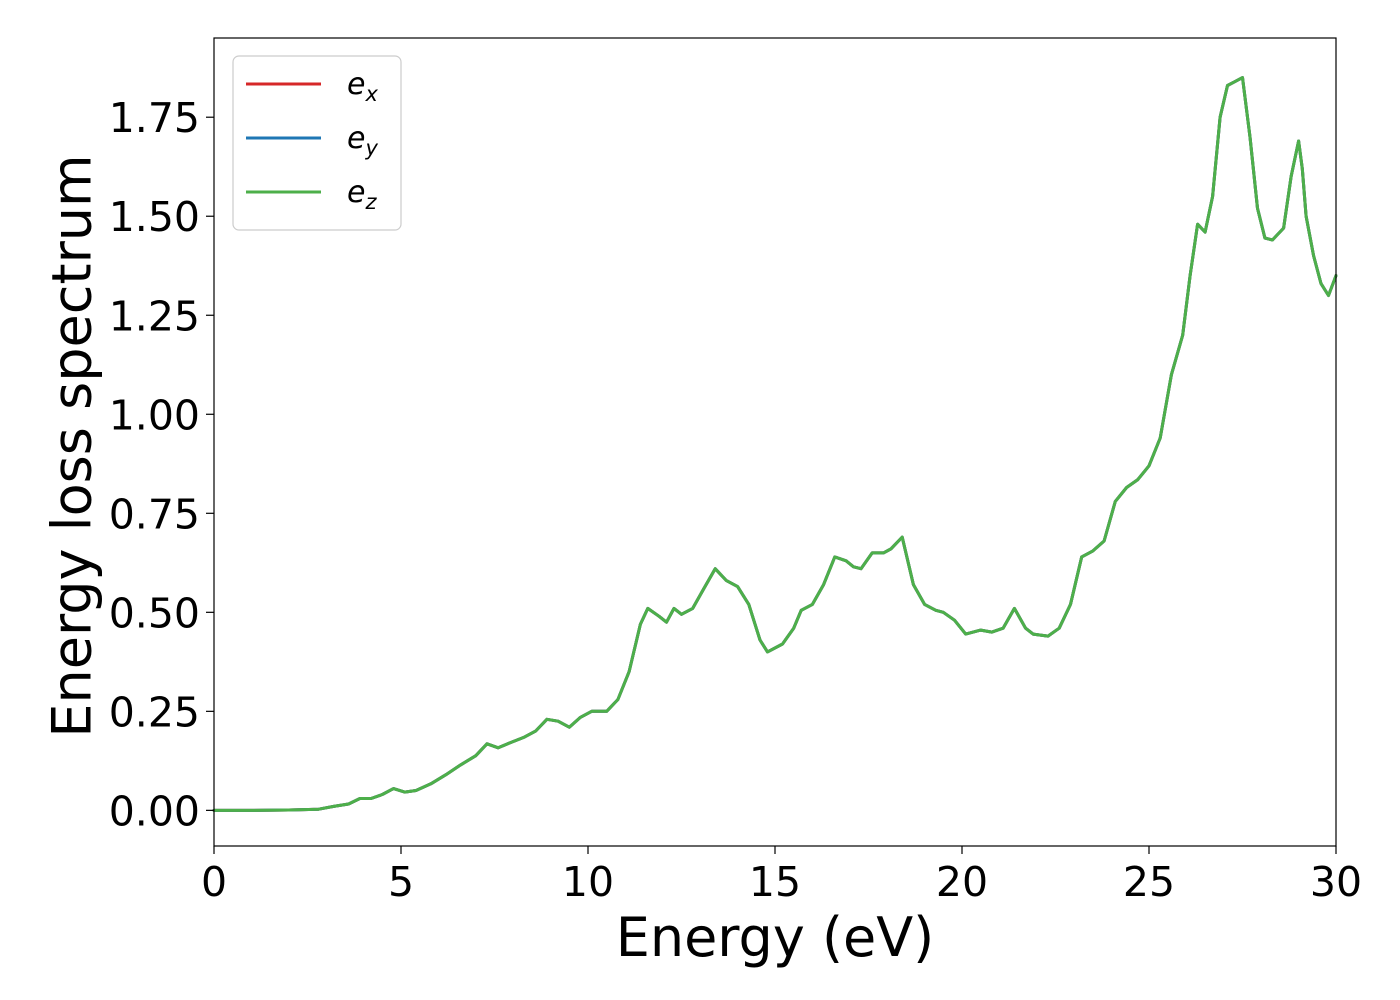 This screenshot has width=1400, height=1000. I want to click on legend: ex ey ez, so click(317, 143).